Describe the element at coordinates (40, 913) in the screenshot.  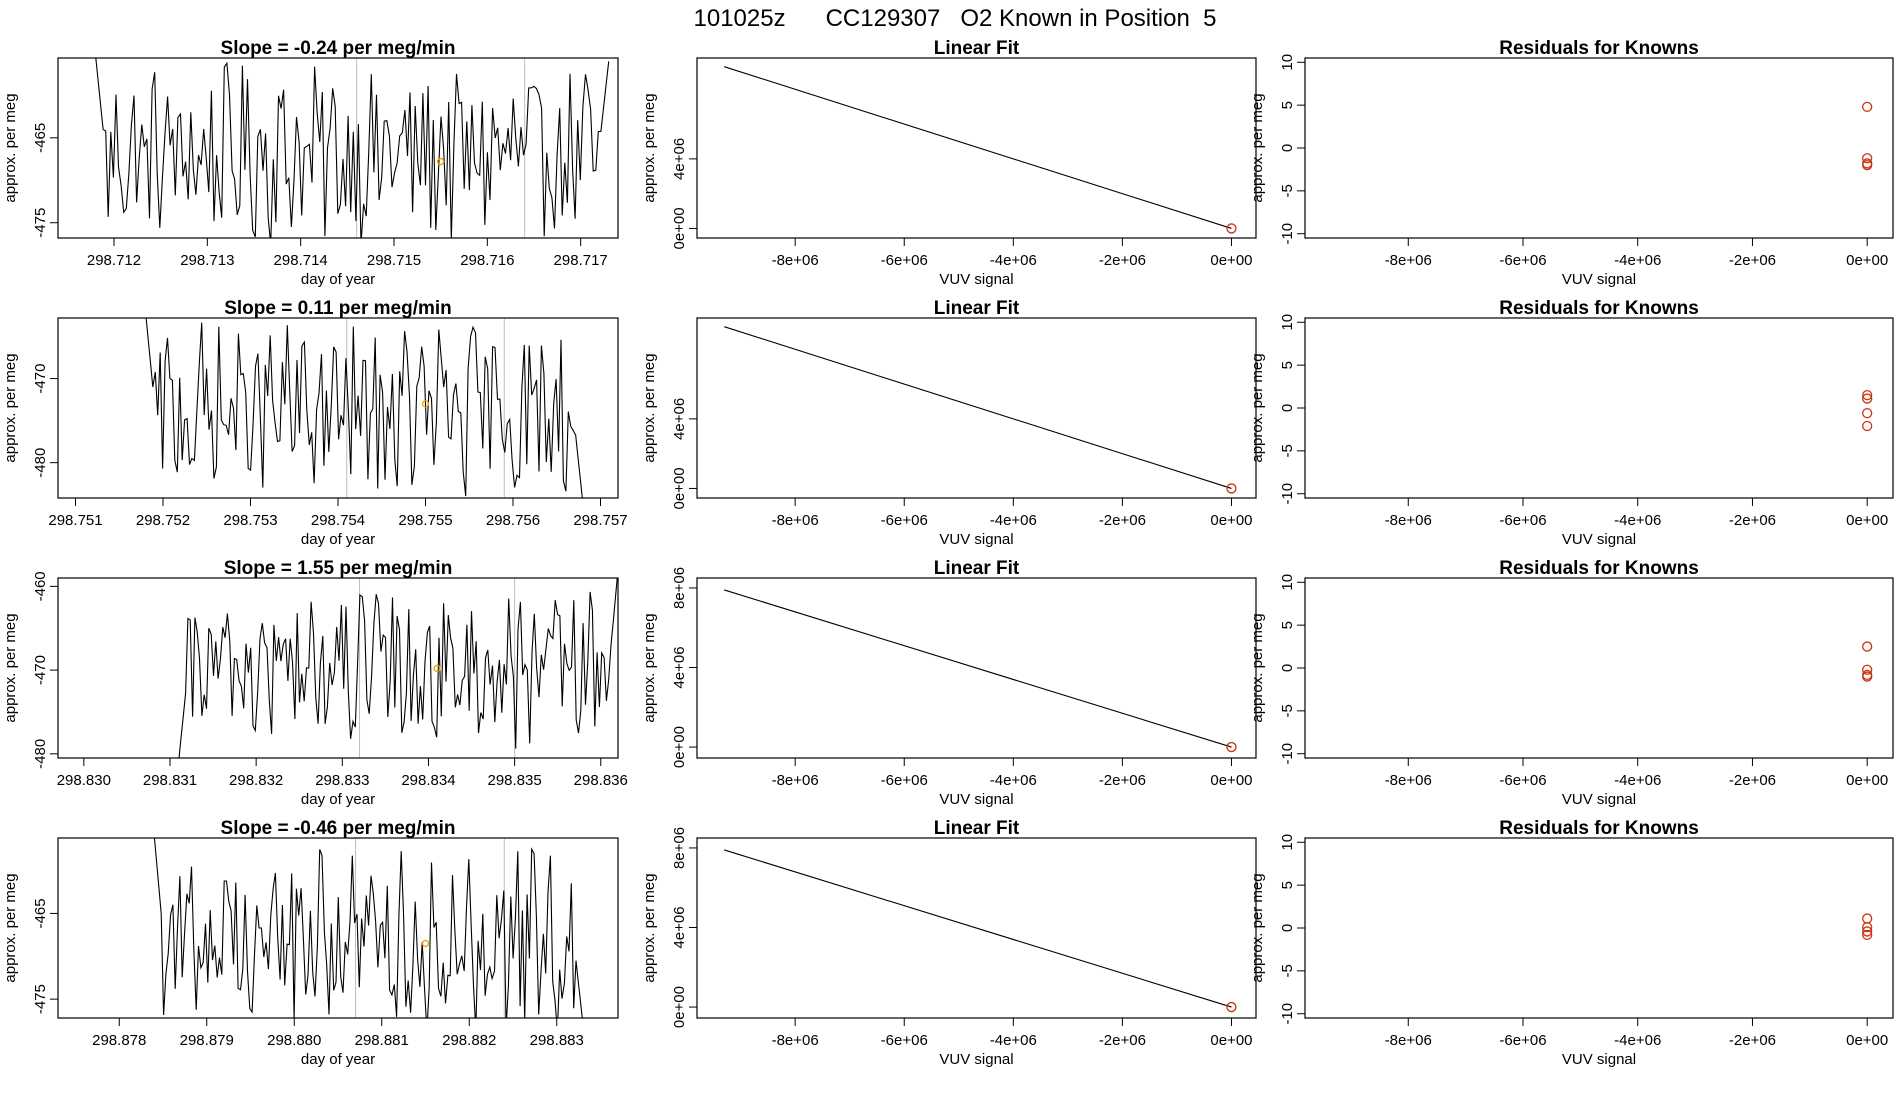
I see `y-tick-label: -465` at that location.